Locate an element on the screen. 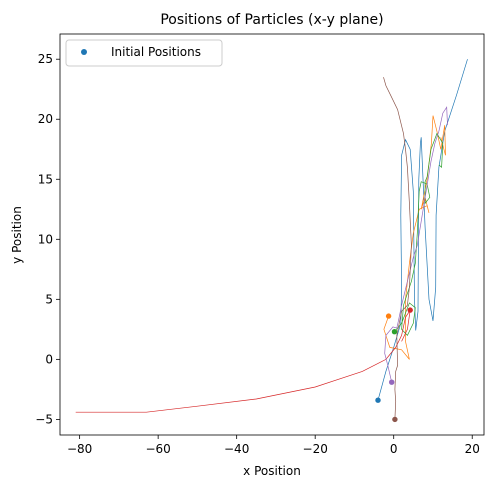 The height and width of the screenshot is (490, 490). x-axis-ticks: −80 −60 −40 −20 0 20 is located at coordinates (273, 445).